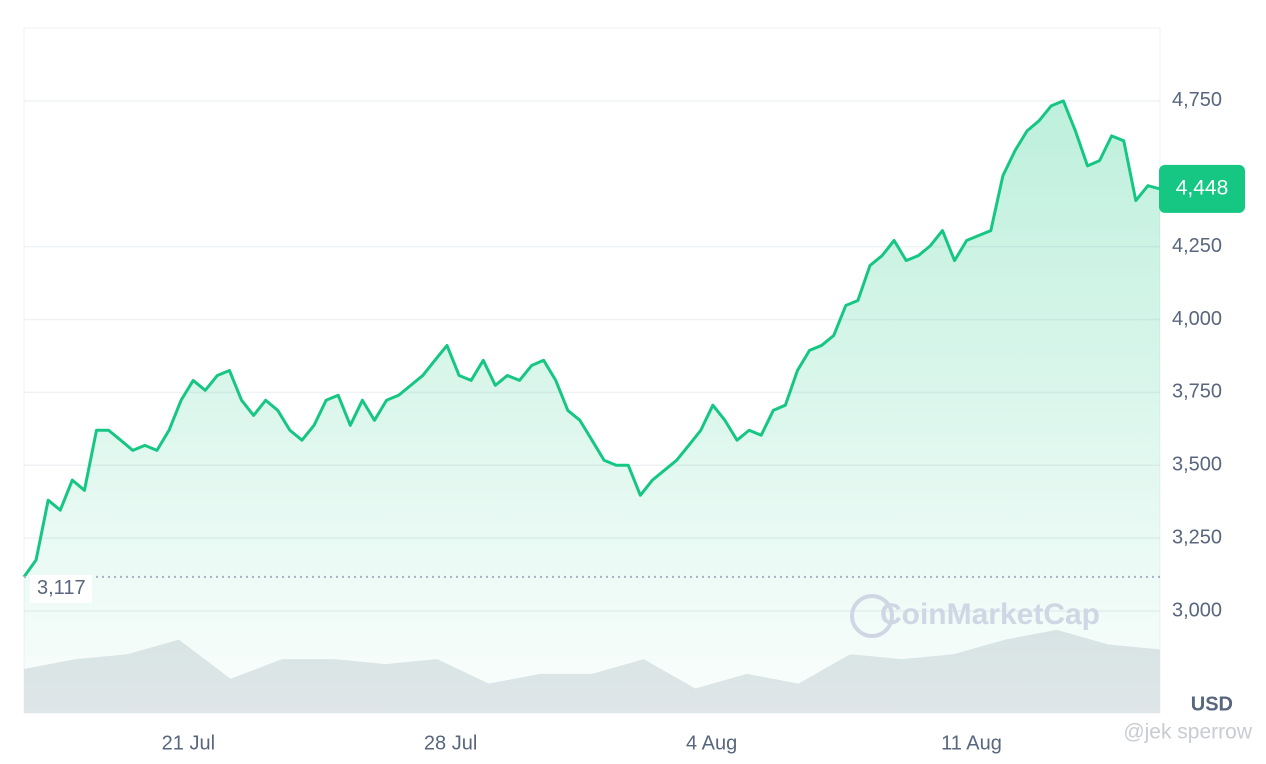 This screenshot has height=764, width=1266. I want to click on reference-label: 3,117, so click(61, 588).